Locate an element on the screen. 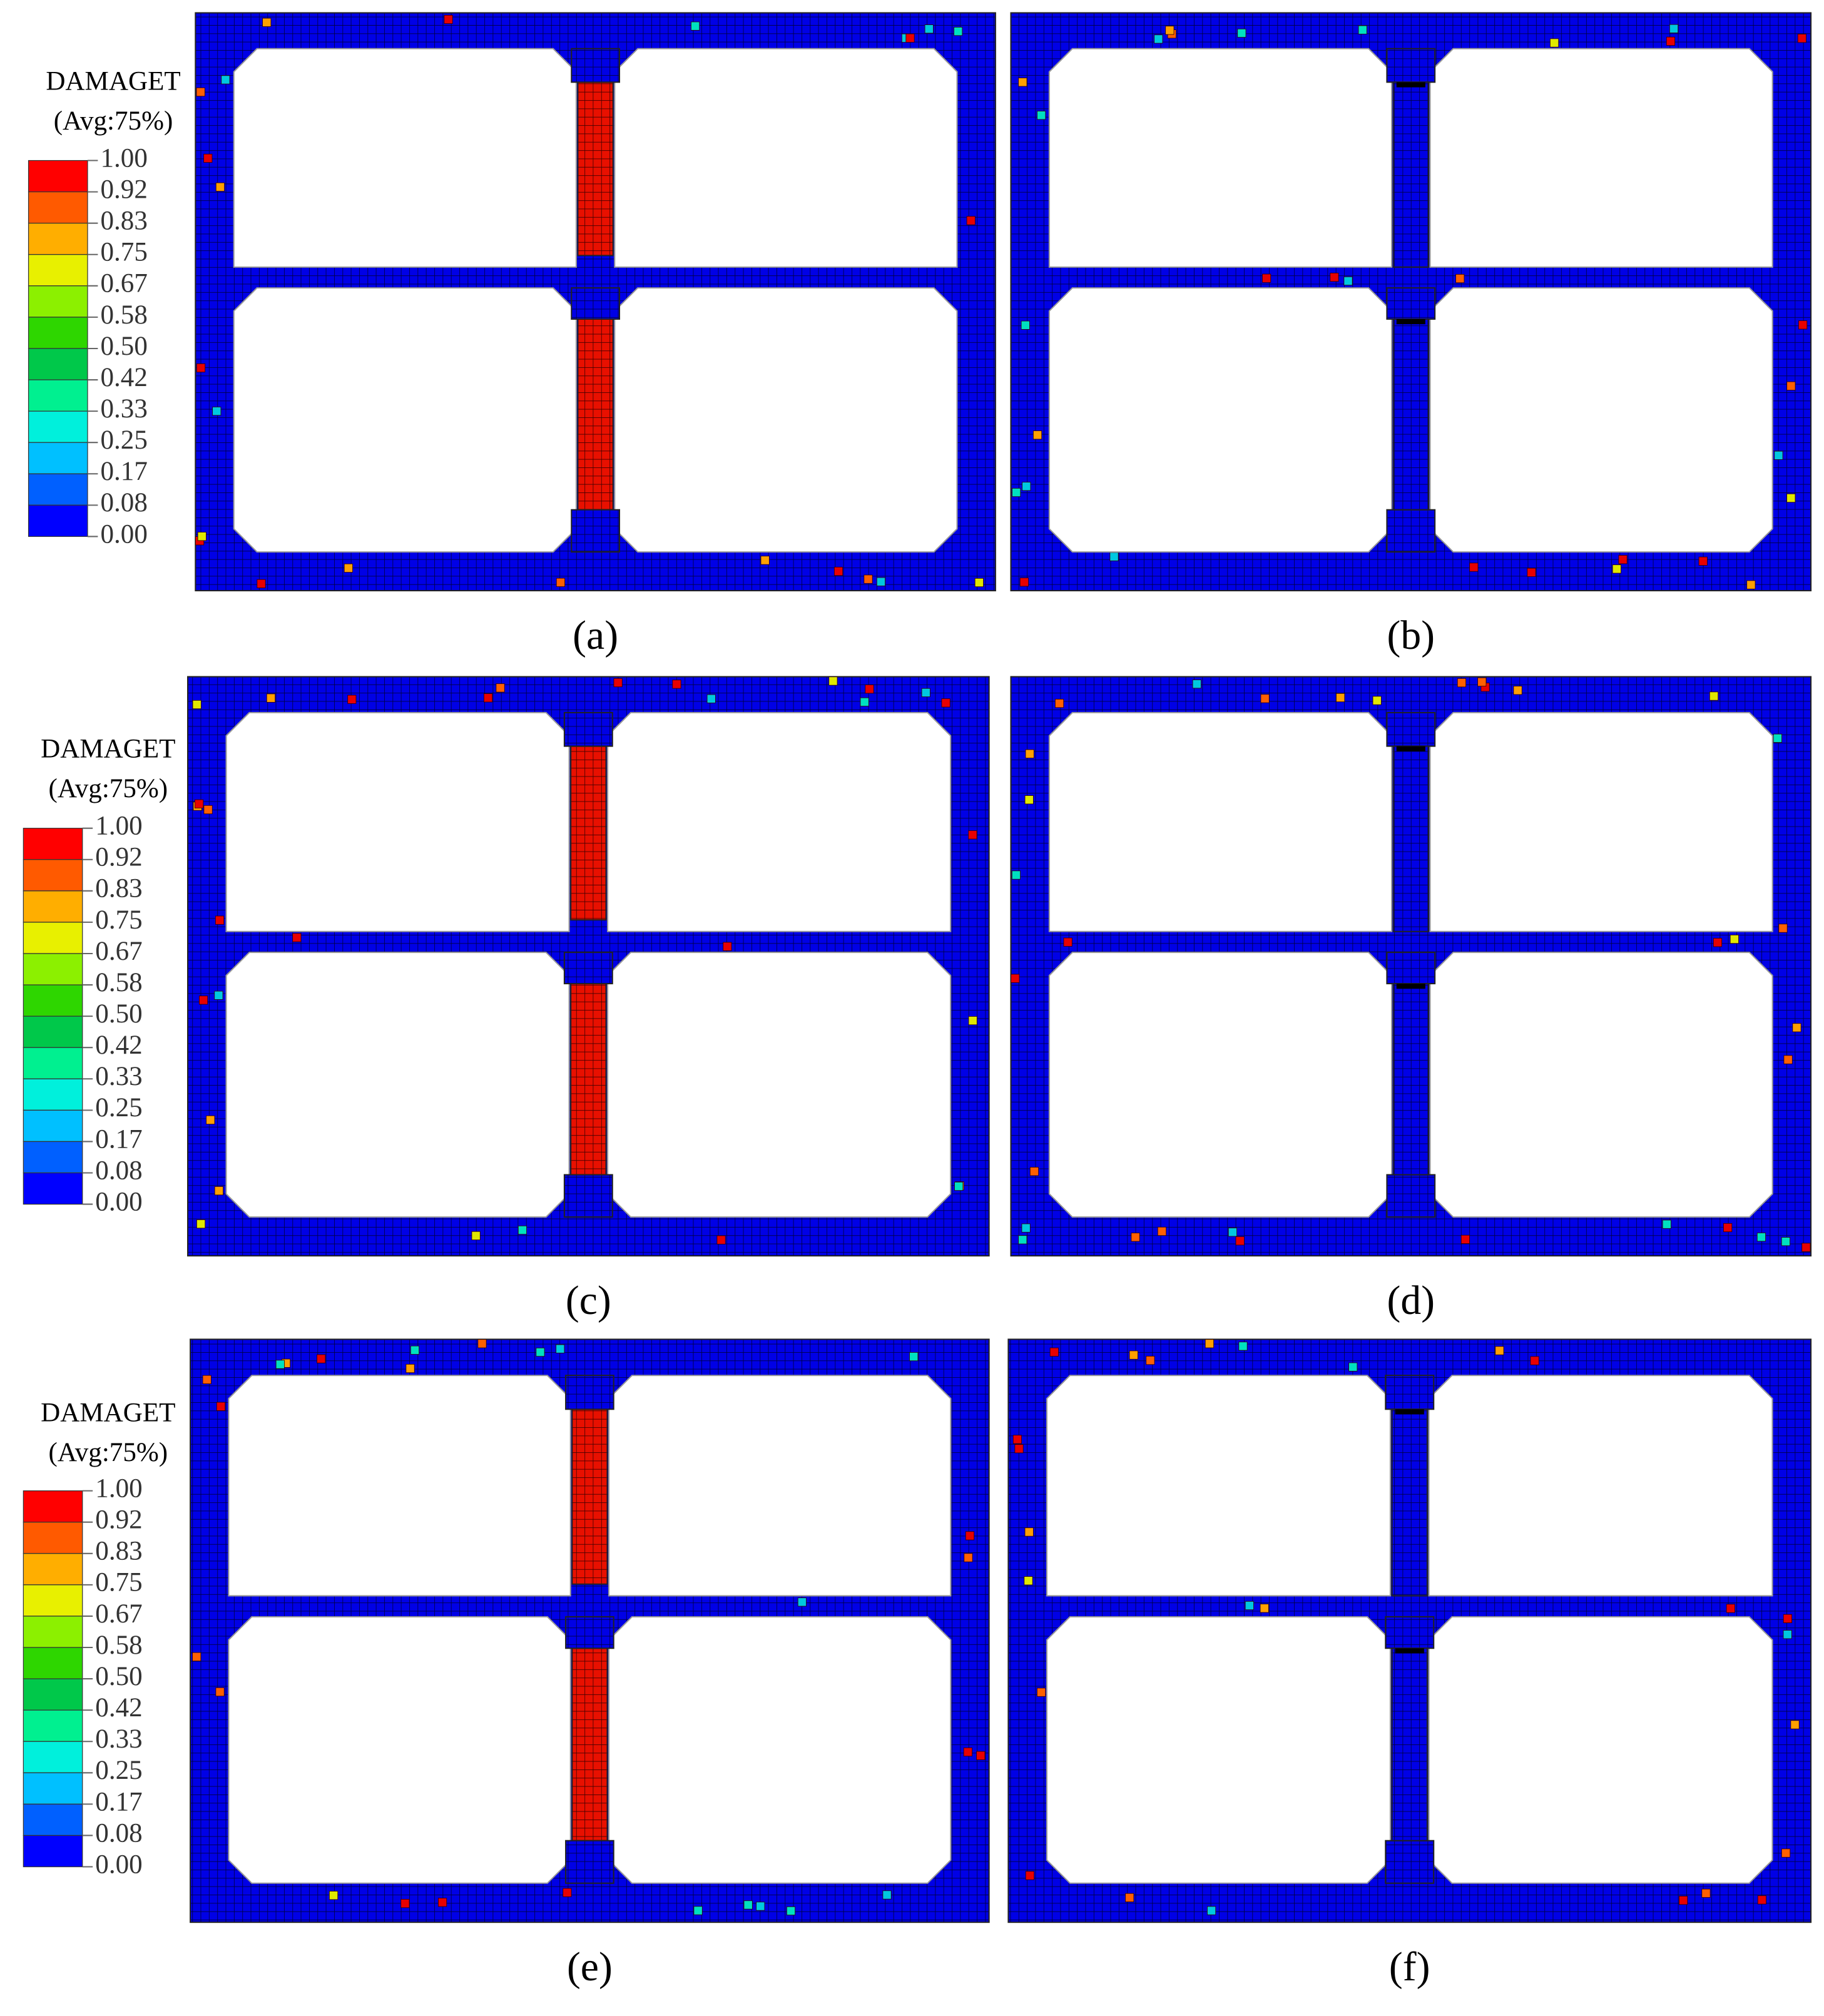 Image resolution: width=1824 pixels, height=2016 pixels. legend-level: 1.00 is located at coordinates (118, 826).